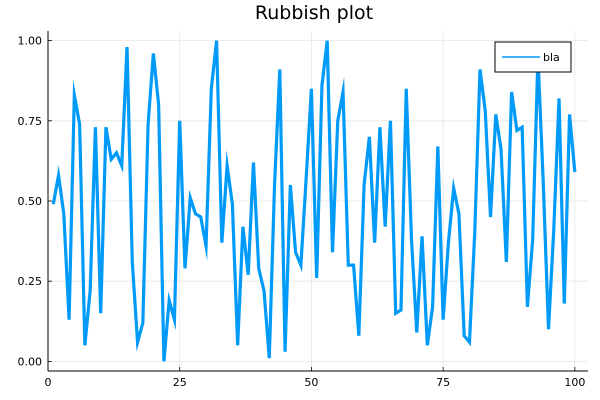 This screenshot has width=600, height=400. What do you see at coordinates (551, 57) in the screenshot?
I see `legend-series-label: bla` at bounding box center [551, 57].